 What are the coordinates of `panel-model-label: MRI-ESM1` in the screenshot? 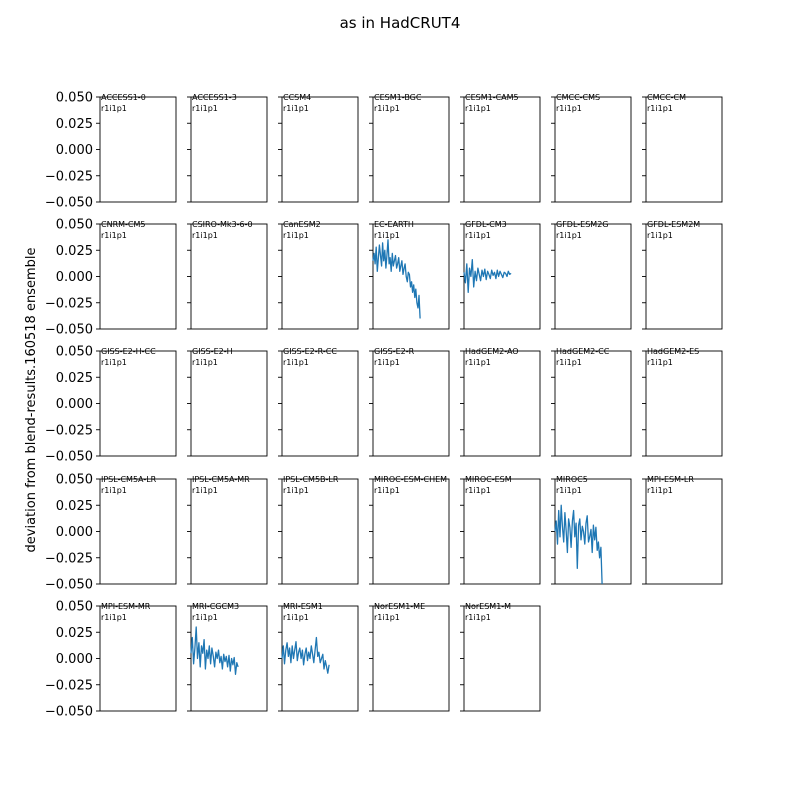 It's located at (303, 606).